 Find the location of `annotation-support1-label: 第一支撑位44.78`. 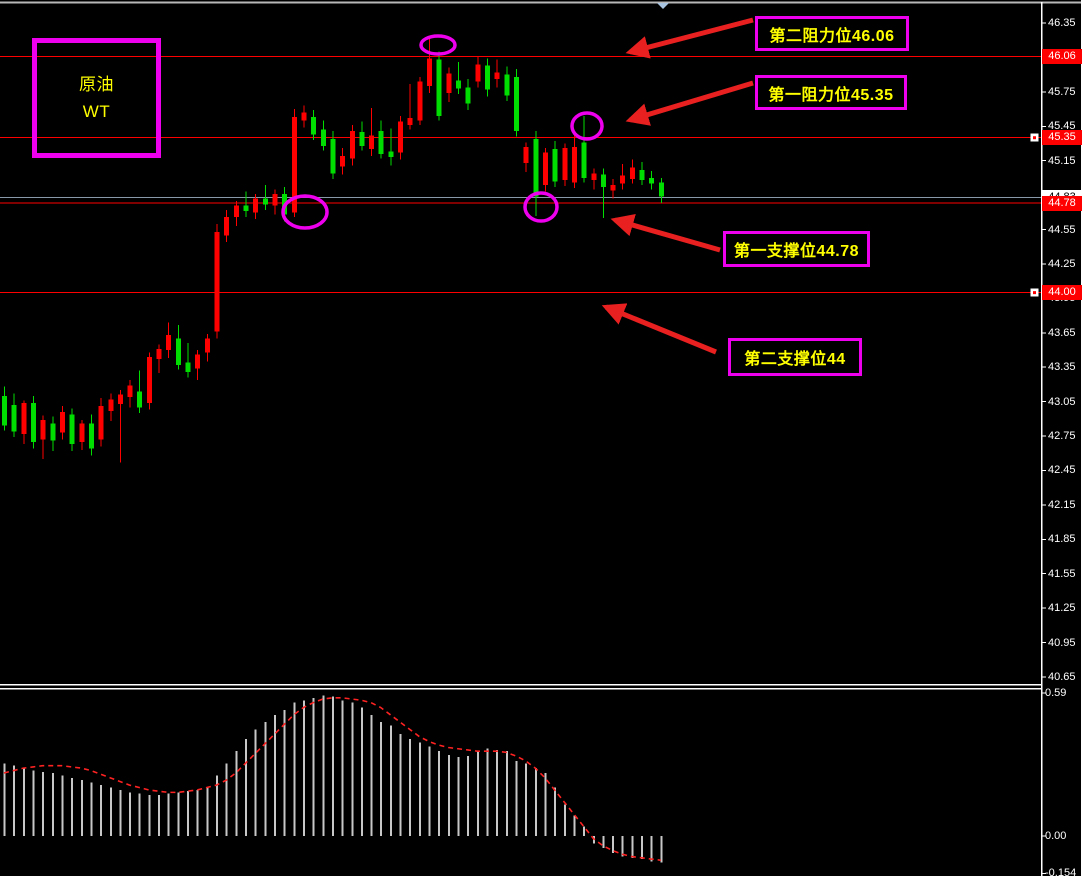

annotation-support1-label: 第一支撑位44.78 is located at coordinates (796, 249).